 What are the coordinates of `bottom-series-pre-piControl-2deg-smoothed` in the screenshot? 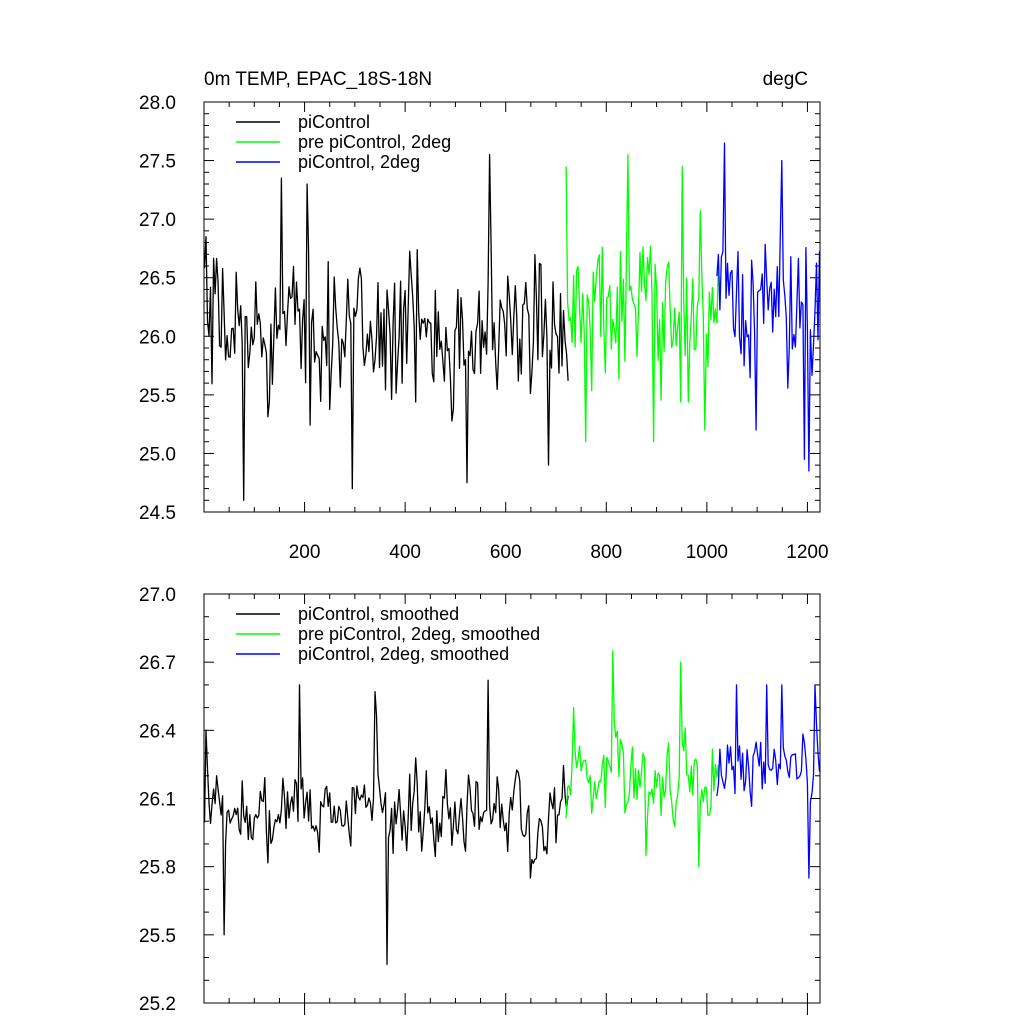 It's located at (642, 759).